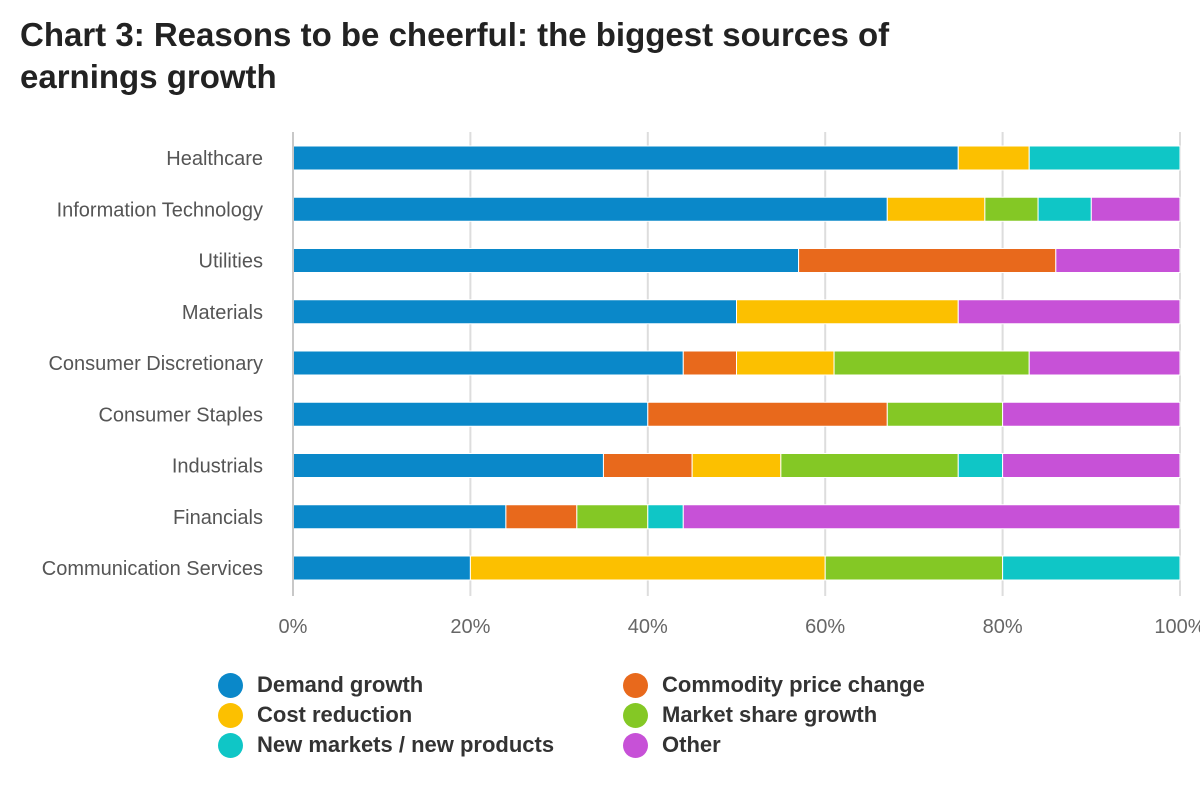 The height and width of the screenshot is (800, 1200). Describe the element at coordinates (793, 684) in the screenshot. I see `legend-label: Commodity price change` at that location.